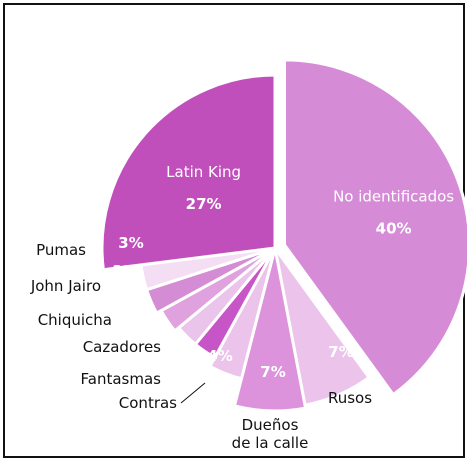  I want to click on slice-value-duenos-de-la-calle: 7%, so click(272, 372).